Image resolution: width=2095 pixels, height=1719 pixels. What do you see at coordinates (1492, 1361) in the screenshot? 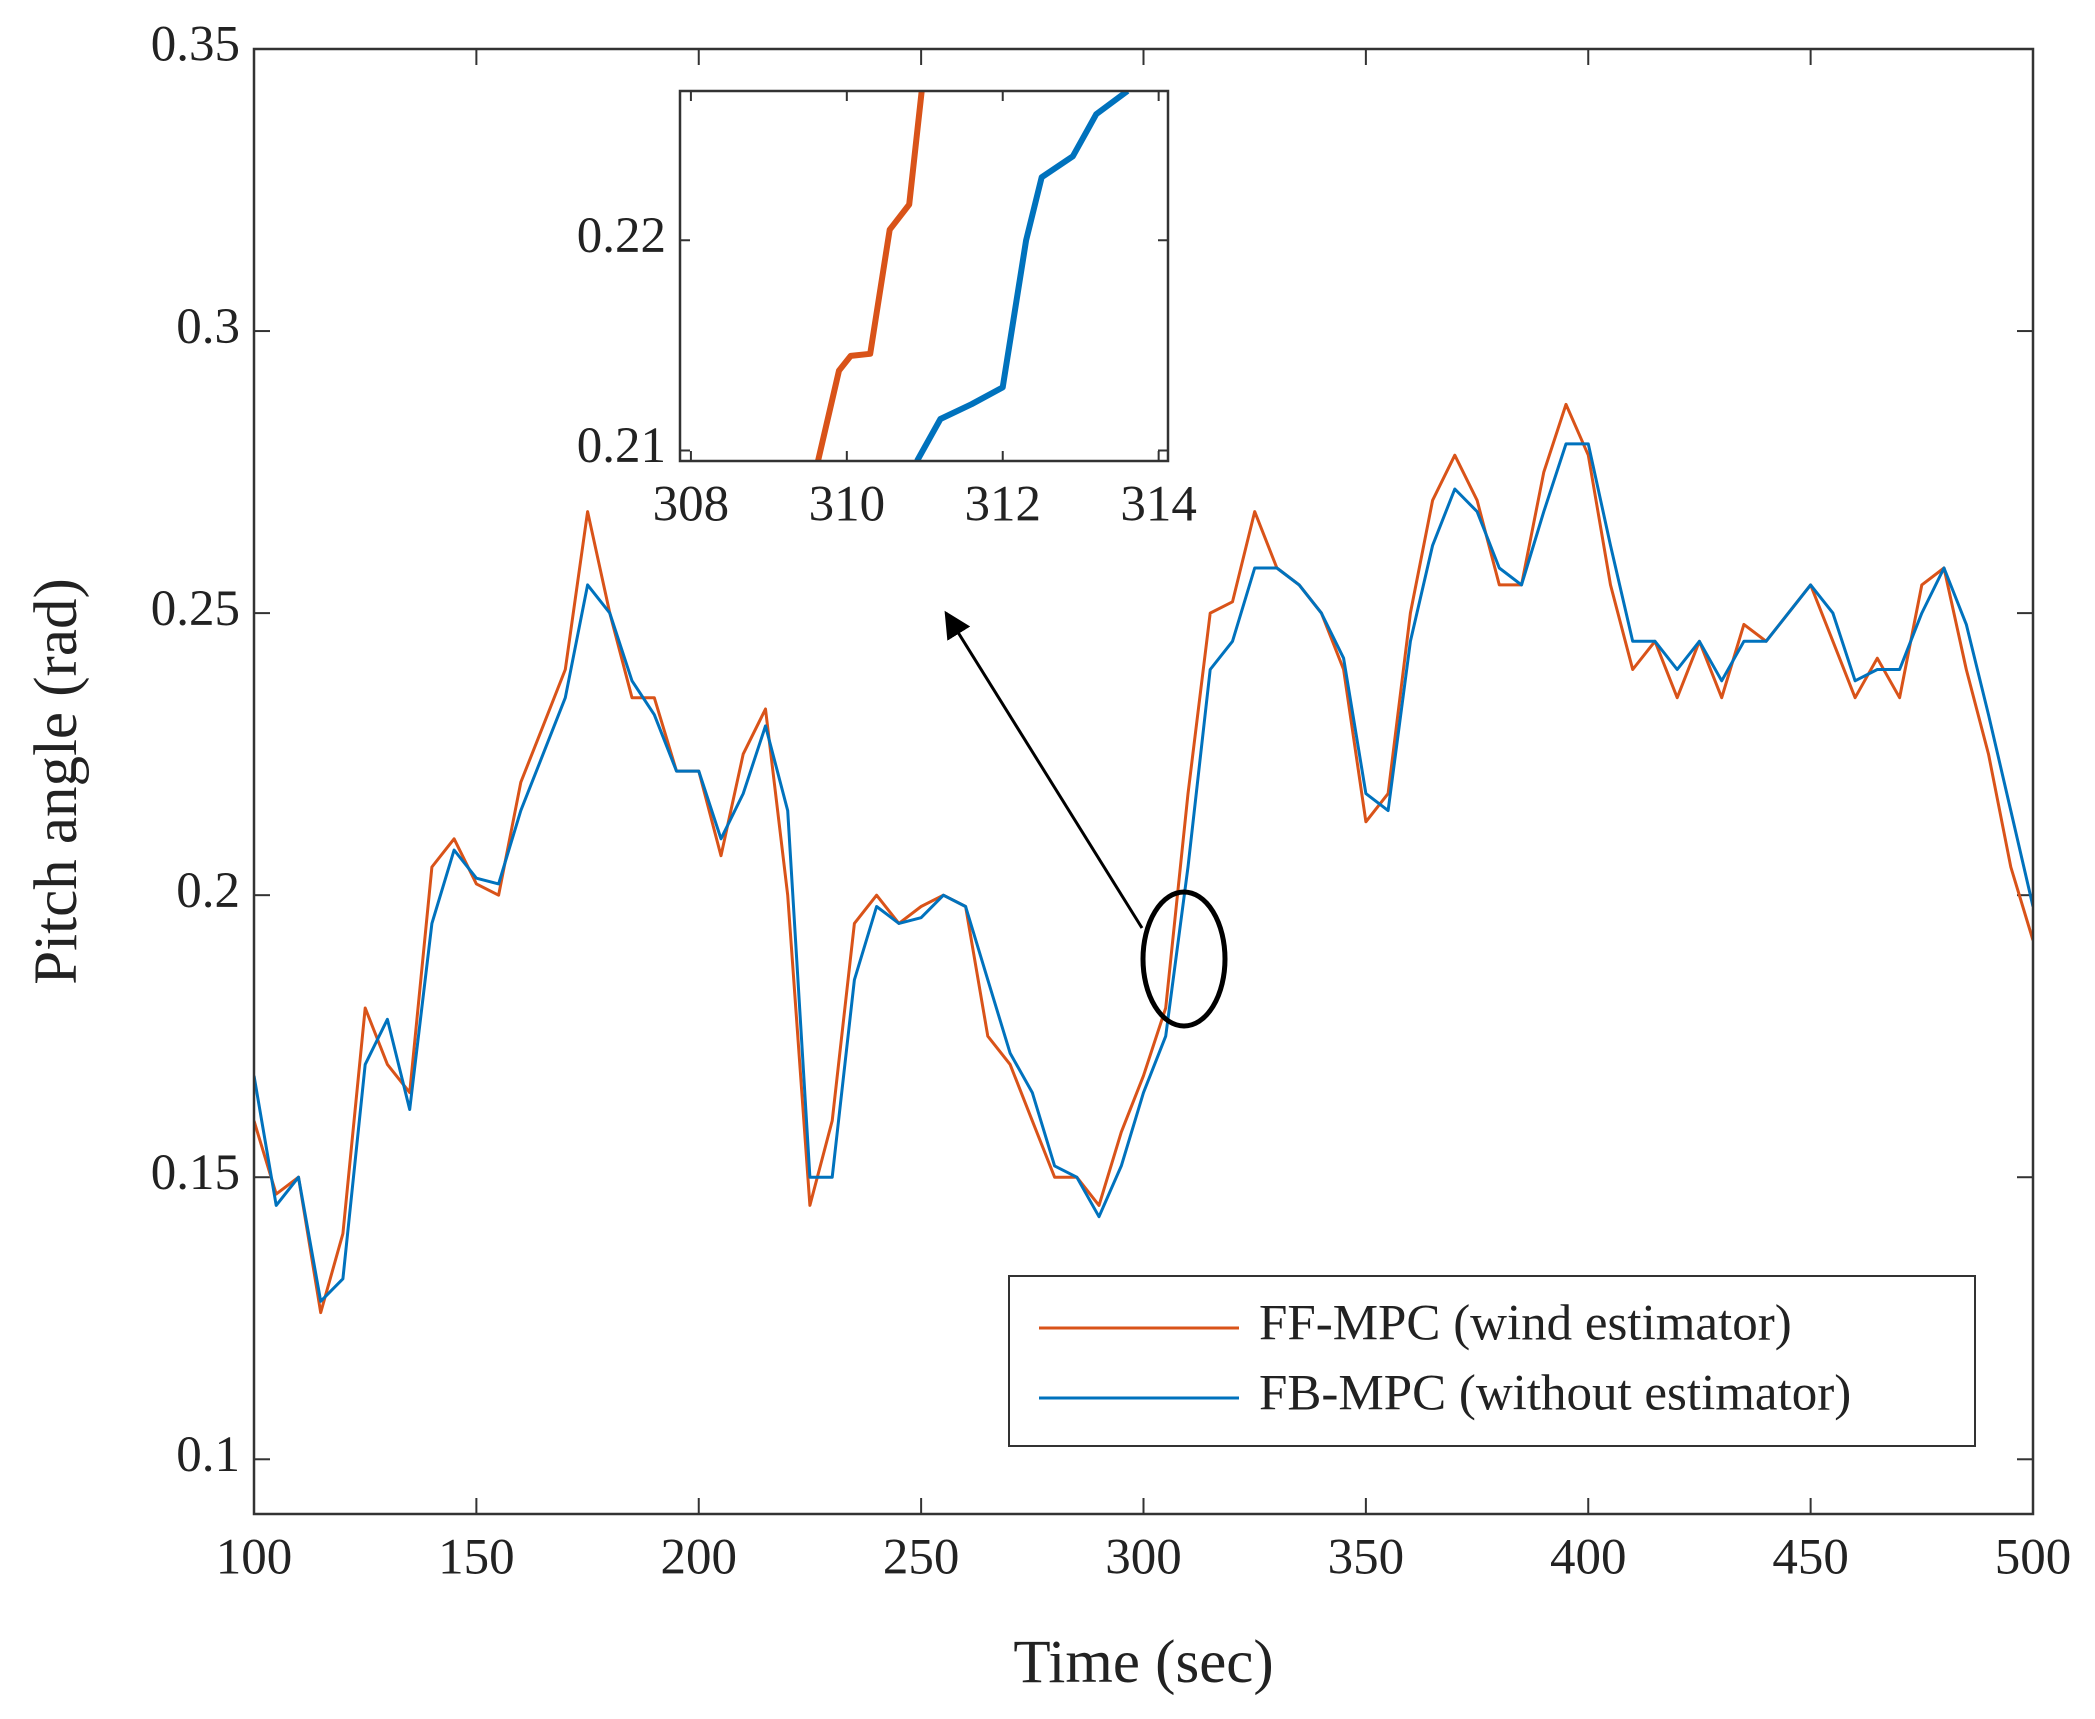
I see `legend-box` at bounding box center [1492, 1361].